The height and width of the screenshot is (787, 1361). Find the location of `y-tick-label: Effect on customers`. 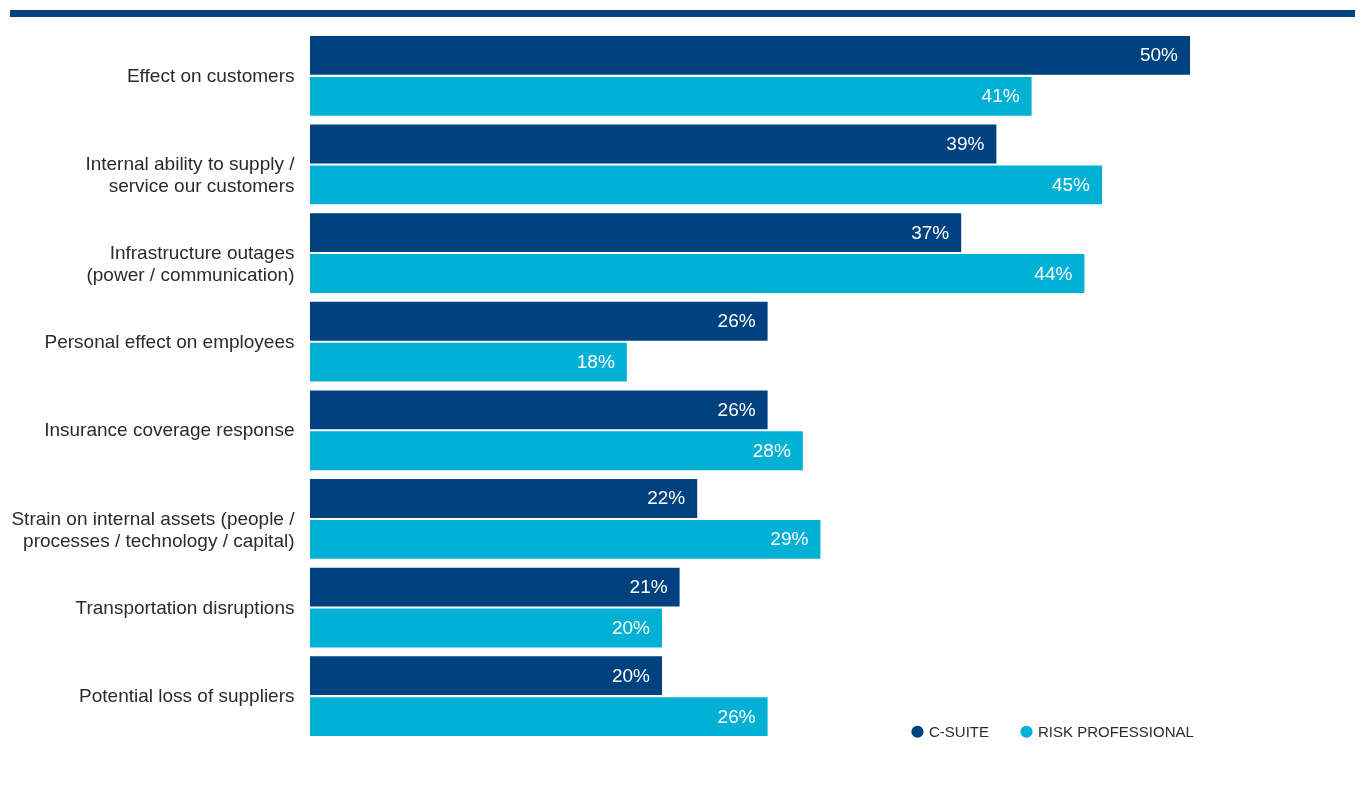

y-tick-label: Effect on customers is located at coordinates (210, 75).